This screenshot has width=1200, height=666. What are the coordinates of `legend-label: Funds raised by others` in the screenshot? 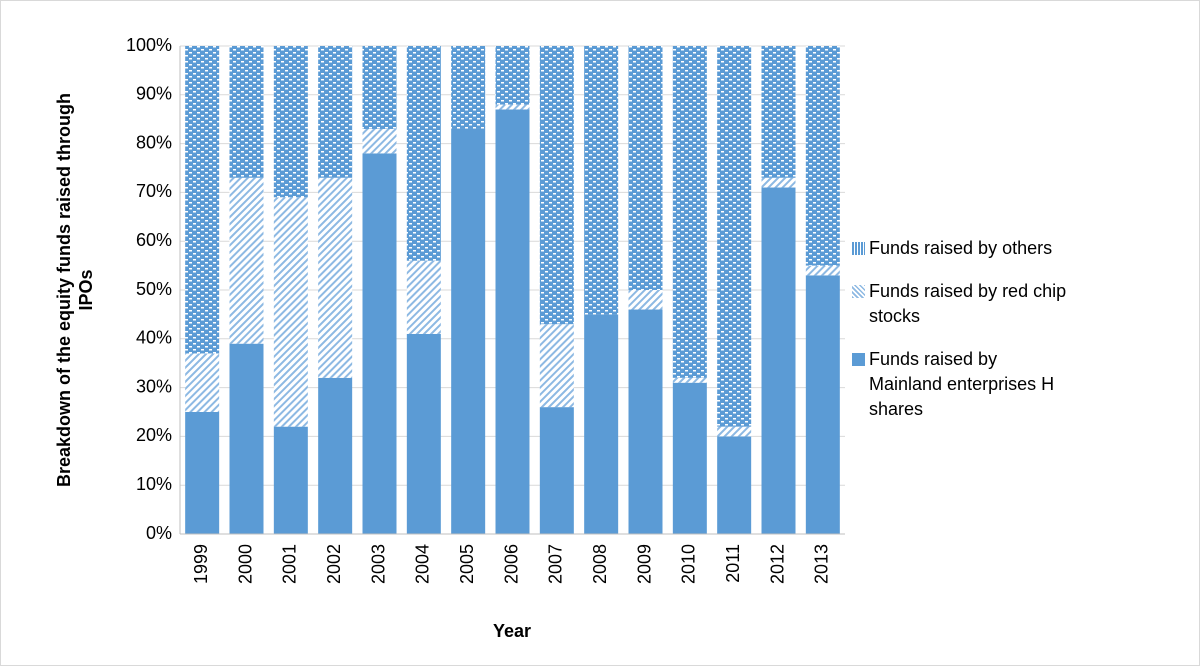 It's located at (961, 248).